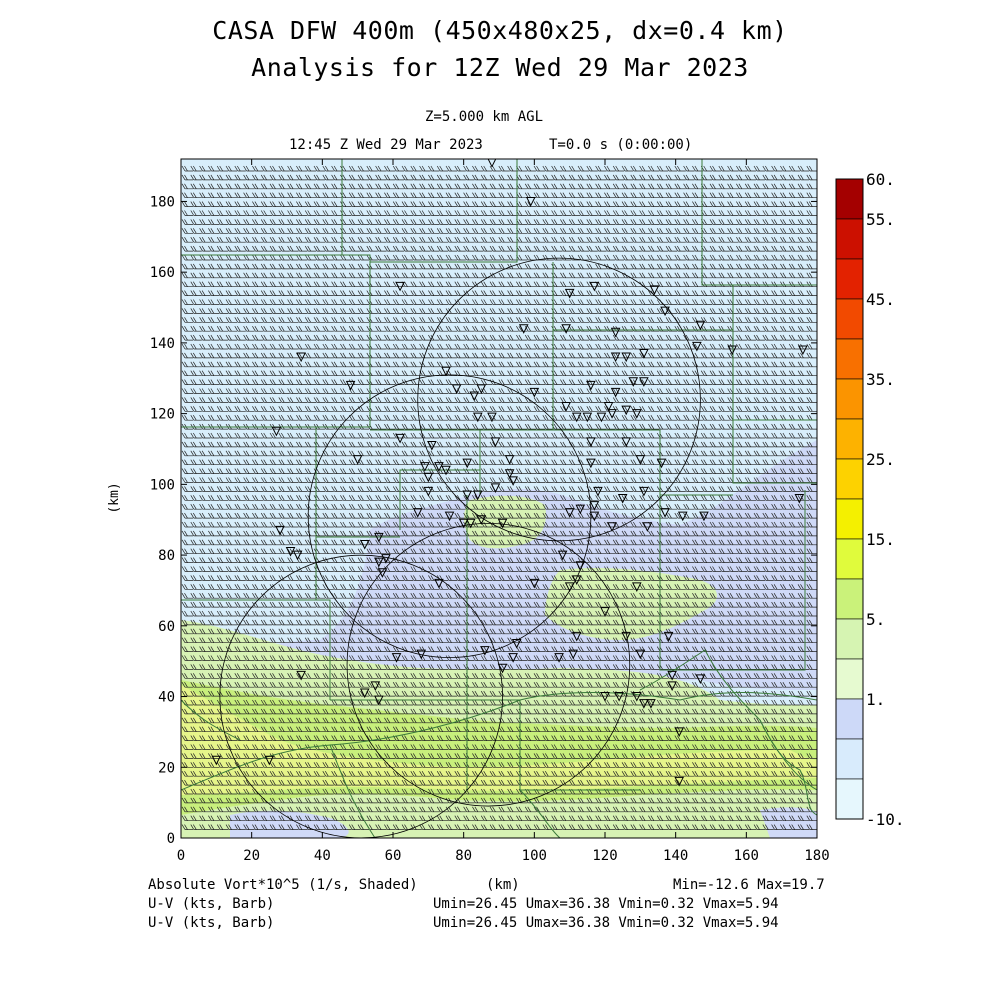  What do you see at coordinates (162, 485) in the screenshot?
I see `y-tick-label: 100` at bounding box center [162, 485].